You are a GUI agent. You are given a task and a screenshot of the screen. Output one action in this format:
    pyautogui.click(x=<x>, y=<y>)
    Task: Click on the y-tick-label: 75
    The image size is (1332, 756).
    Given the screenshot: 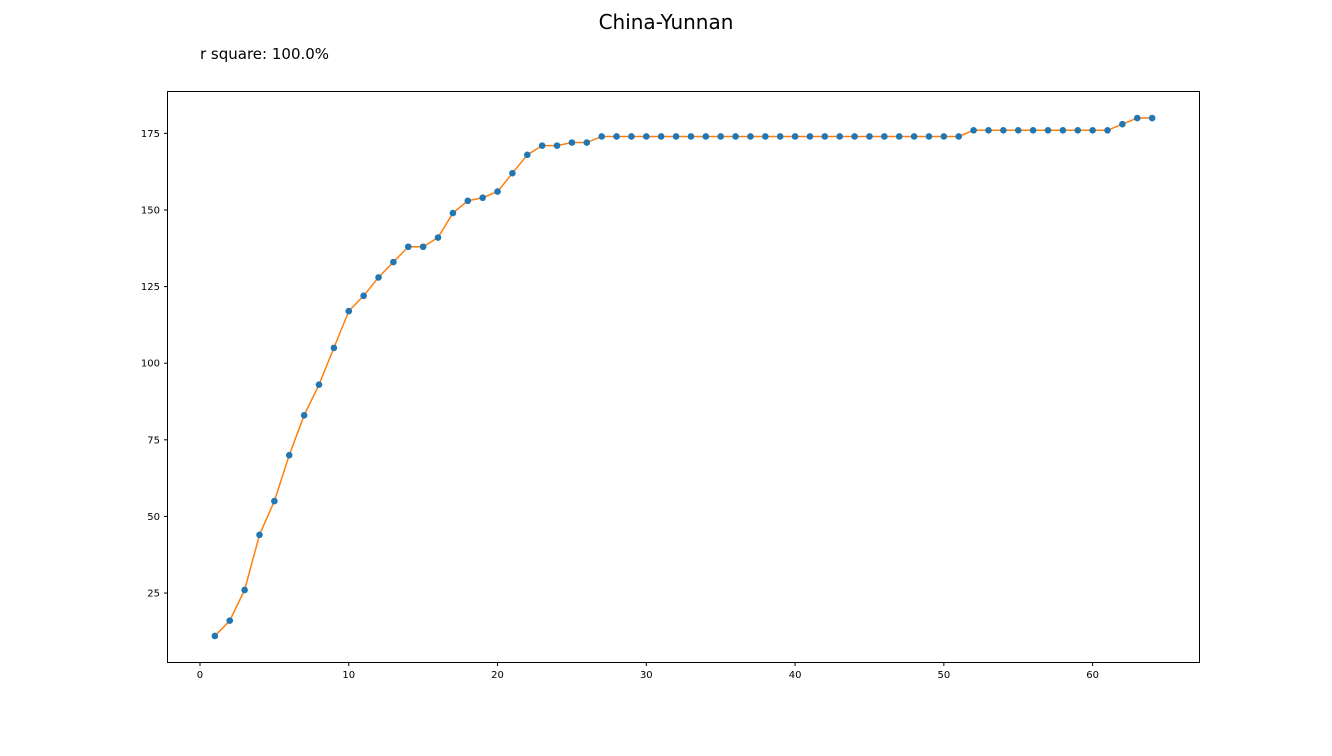 What is the action you would take?
    pyautogui.click(x=153, y=440)
    